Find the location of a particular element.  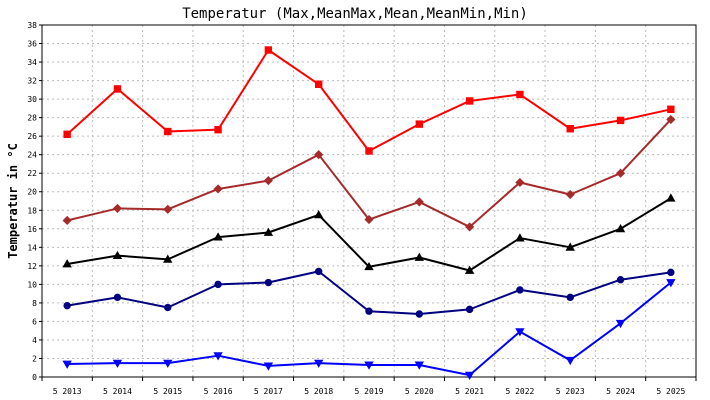

y-tick-label: 28 is located at coordinates (32, 118).